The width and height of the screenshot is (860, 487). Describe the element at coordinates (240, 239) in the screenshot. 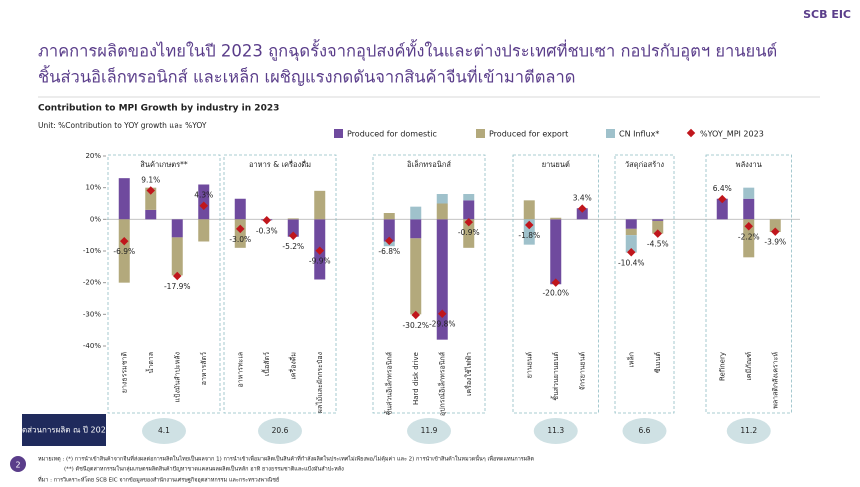

I see `yoy-label: -3.0%` at that location.